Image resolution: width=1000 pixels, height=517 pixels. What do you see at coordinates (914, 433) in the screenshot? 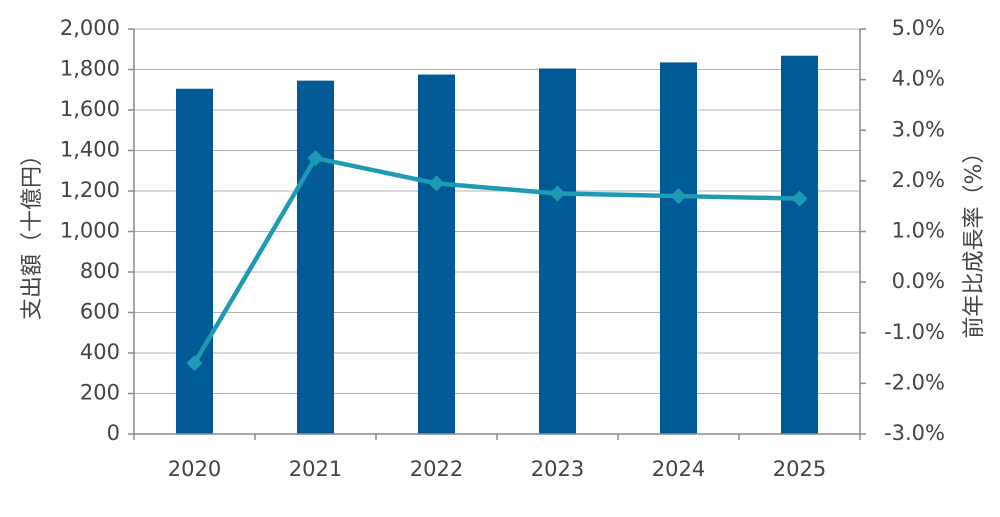
I see `right-axis-tick-label: -3.0%` at bounding box center [914, 433].